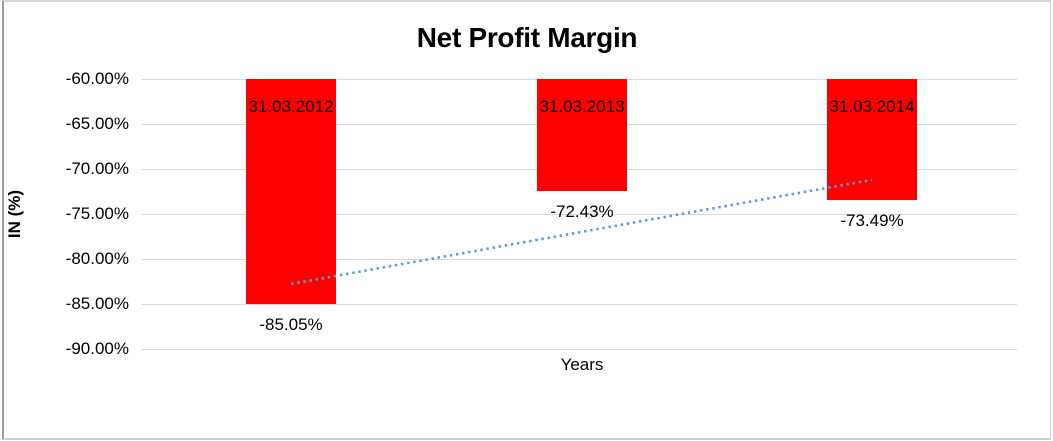 The width and height of the screenshot is (1053, 441). I want to click on y-tick-label: -75.00%, so click(97, 213).